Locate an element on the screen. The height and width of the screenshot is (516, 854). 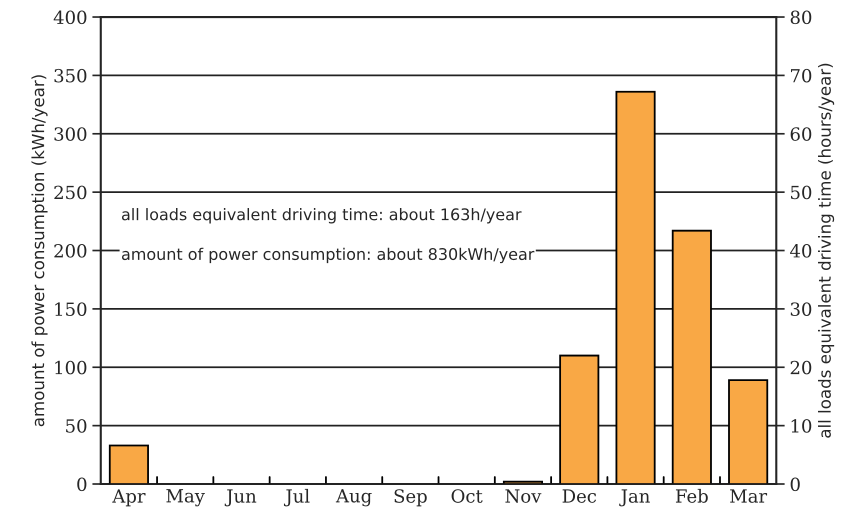
x-tick-label: Apr is located at coordinates (129, 497).